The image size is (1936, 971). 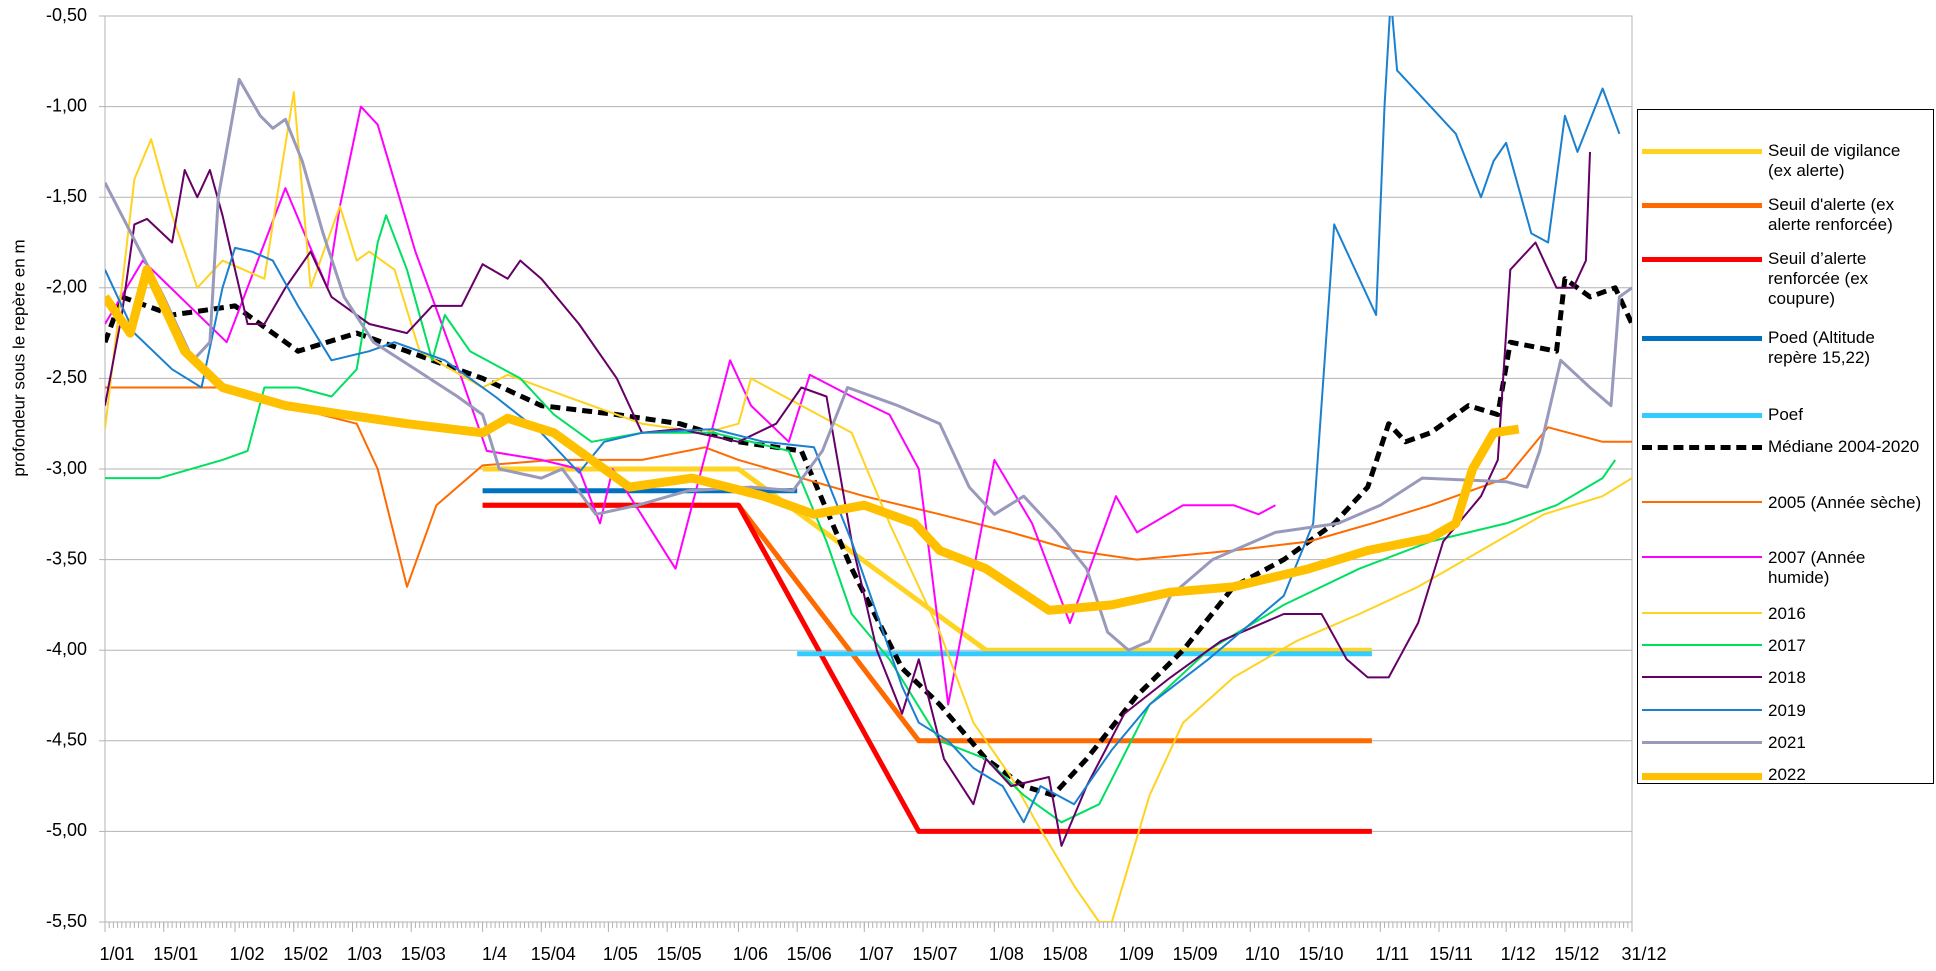 What do you see at coordinates (66, 287) in the screenshot?
I see `y-tick-label: -2,00` at bounding box center [66, 287].